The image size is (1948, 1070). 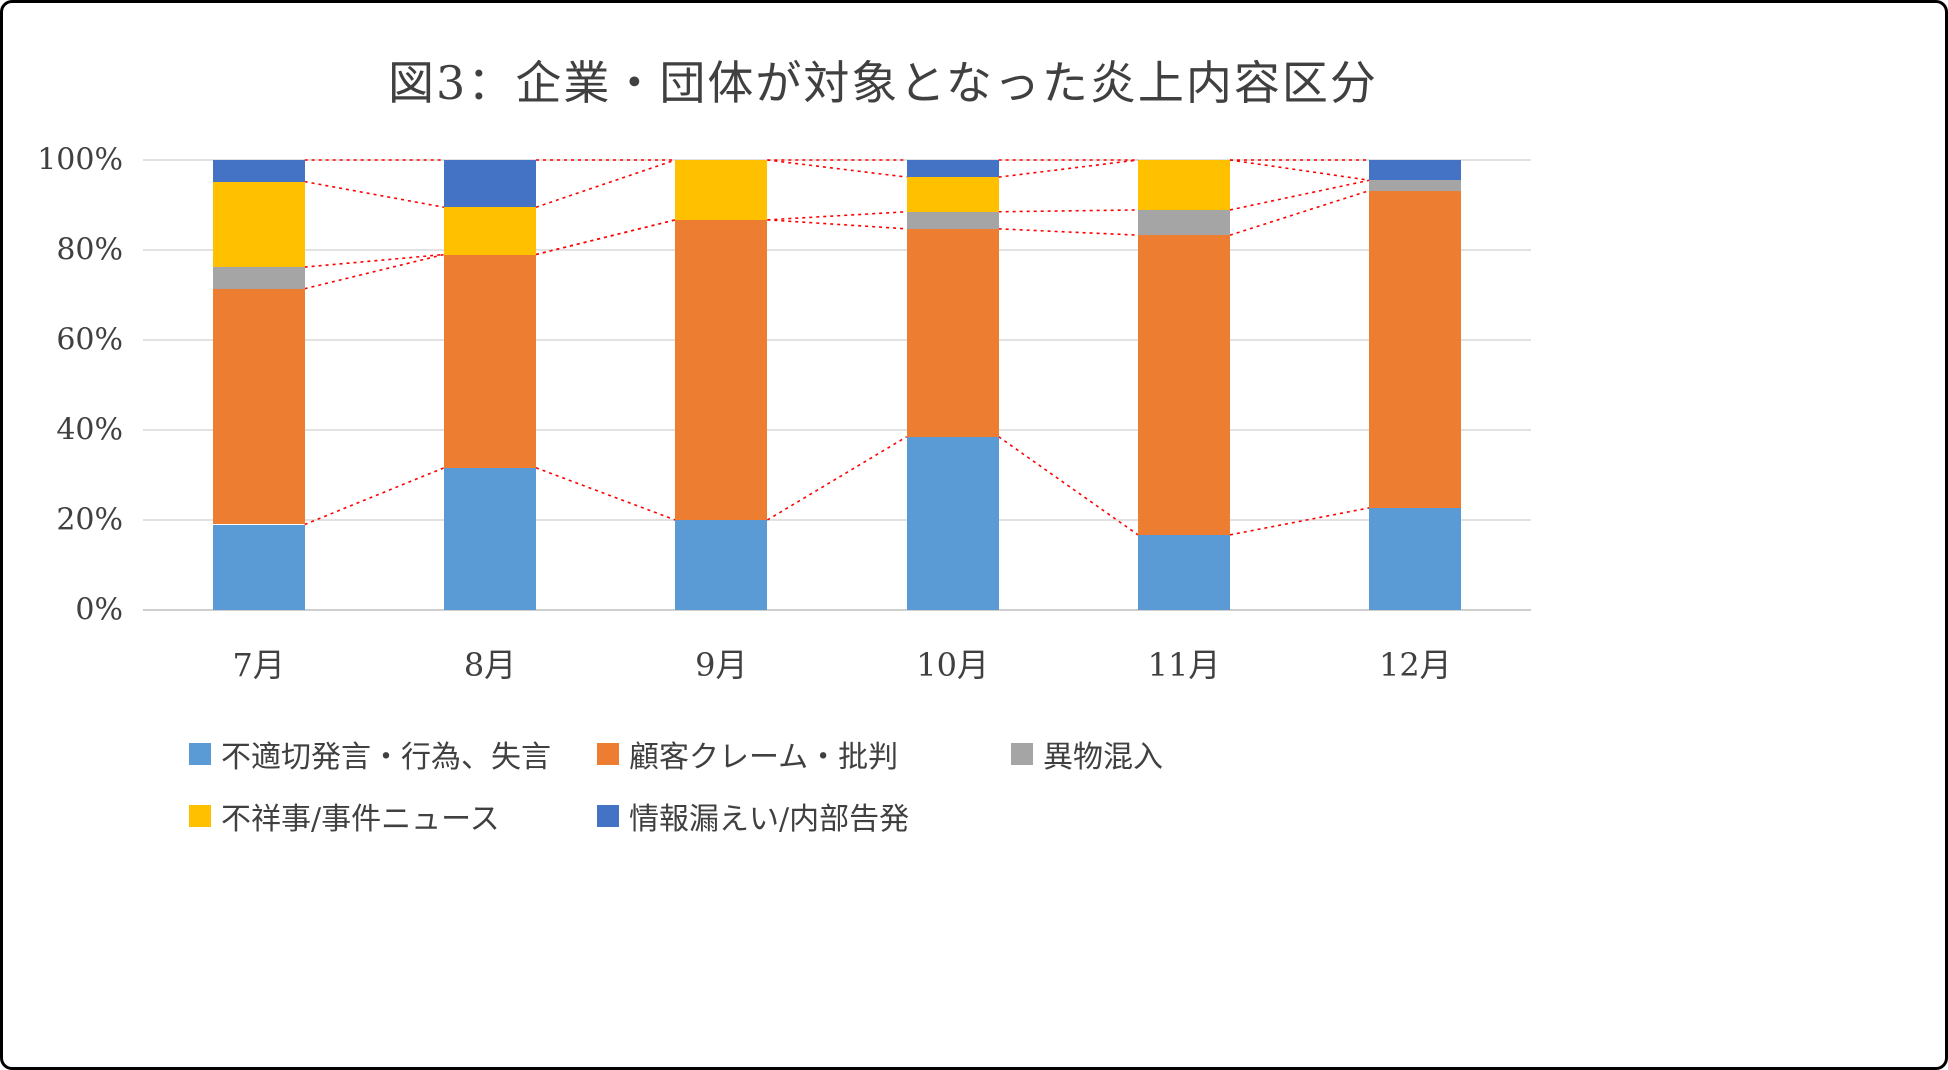 I want to click on y-axis-tick: 100%, so click(x=80, y=160).